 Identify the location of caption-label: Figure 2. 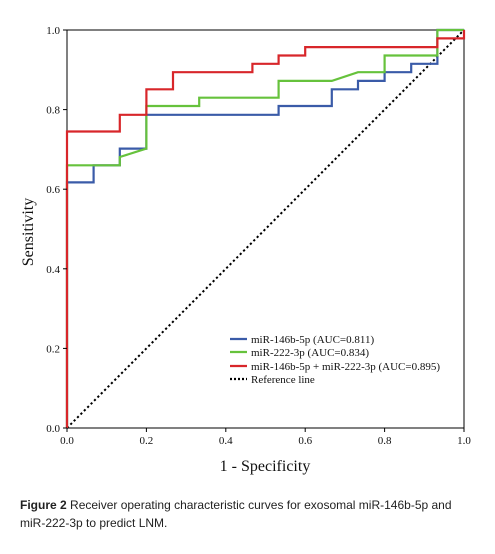
(43, 505).